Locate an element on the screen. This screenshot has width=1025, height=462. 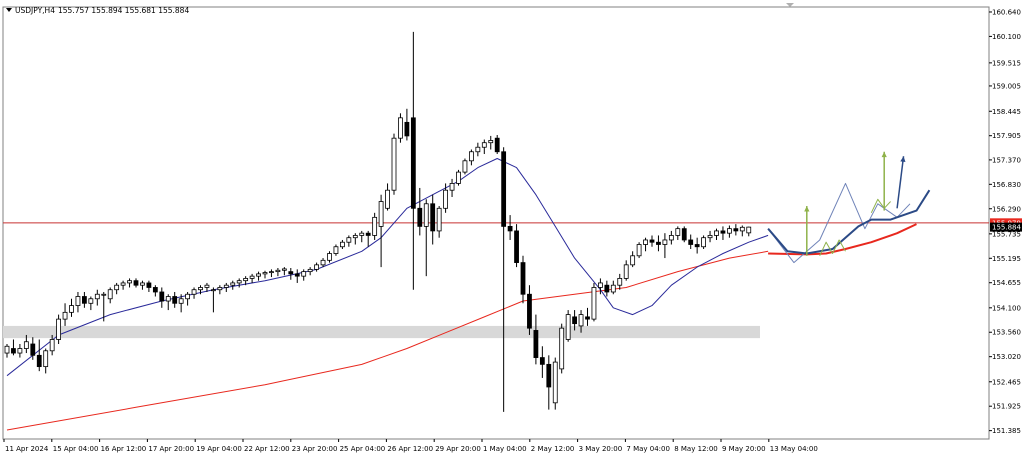
x-tick-label: 1 May 04:00 is located at coordinates (505, 449).